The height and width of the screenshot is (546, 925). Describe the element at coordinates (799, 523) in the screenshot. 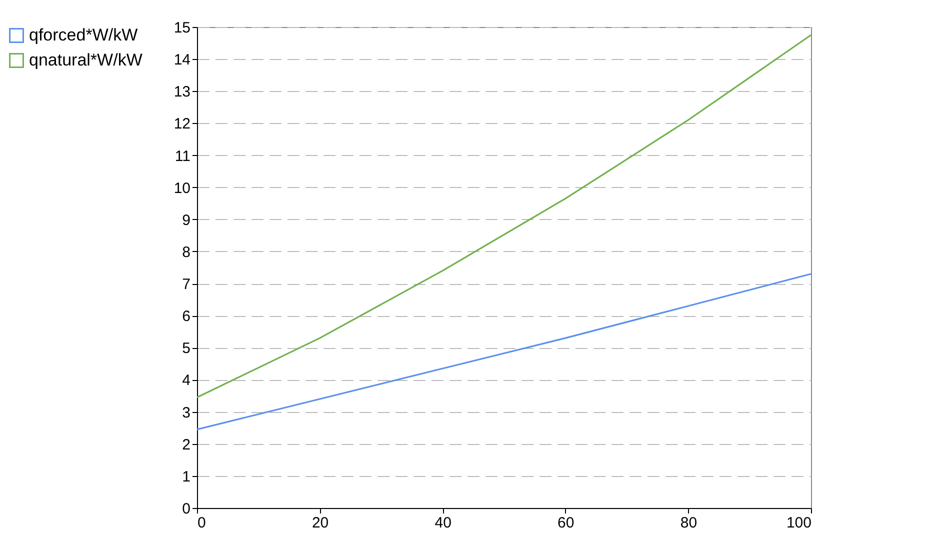

I see `x-tick-label: 100` at that location.